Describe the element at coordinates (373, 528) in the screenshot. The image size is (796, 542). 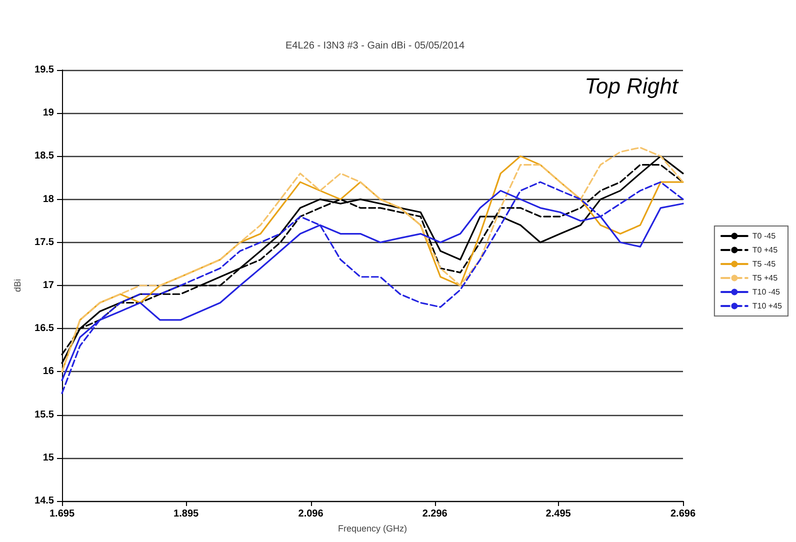
I see `x-axis-title: Frequency (GHz)` at that location.